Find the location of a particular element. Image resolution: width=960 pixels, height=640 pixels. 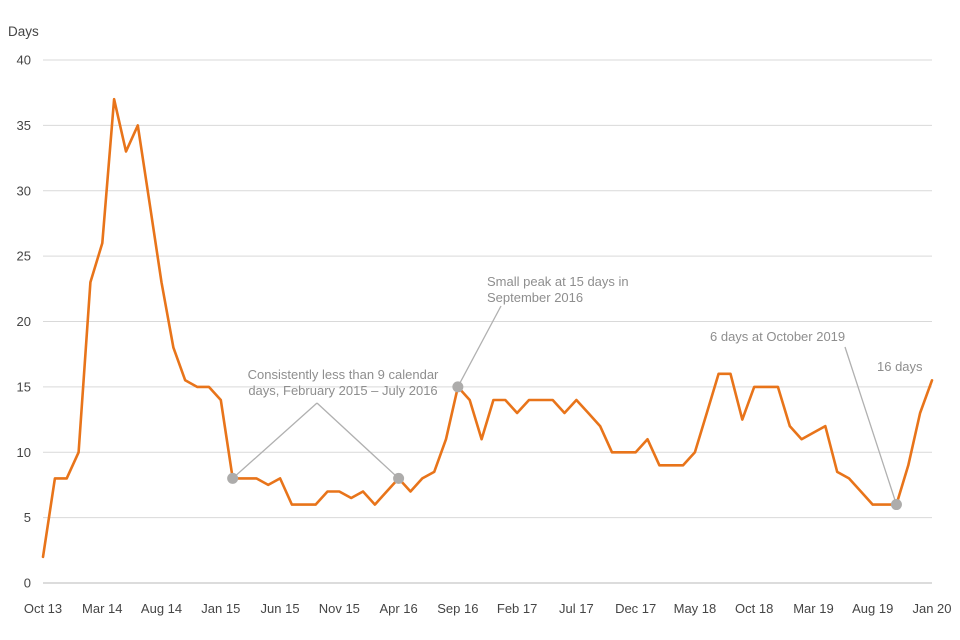

annotation-text: September 2016 is located at coordinates (535, 297).